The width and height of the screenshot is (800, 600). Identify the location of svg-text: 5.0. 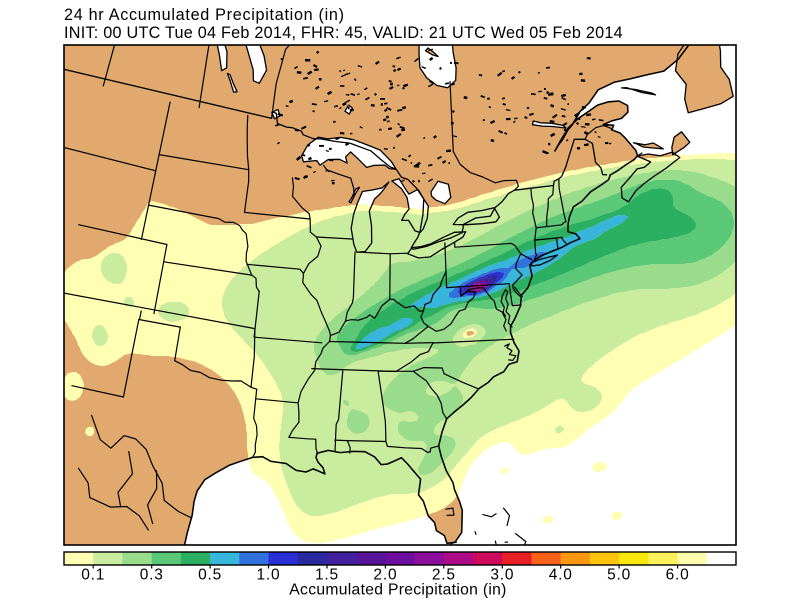
(619, 575).